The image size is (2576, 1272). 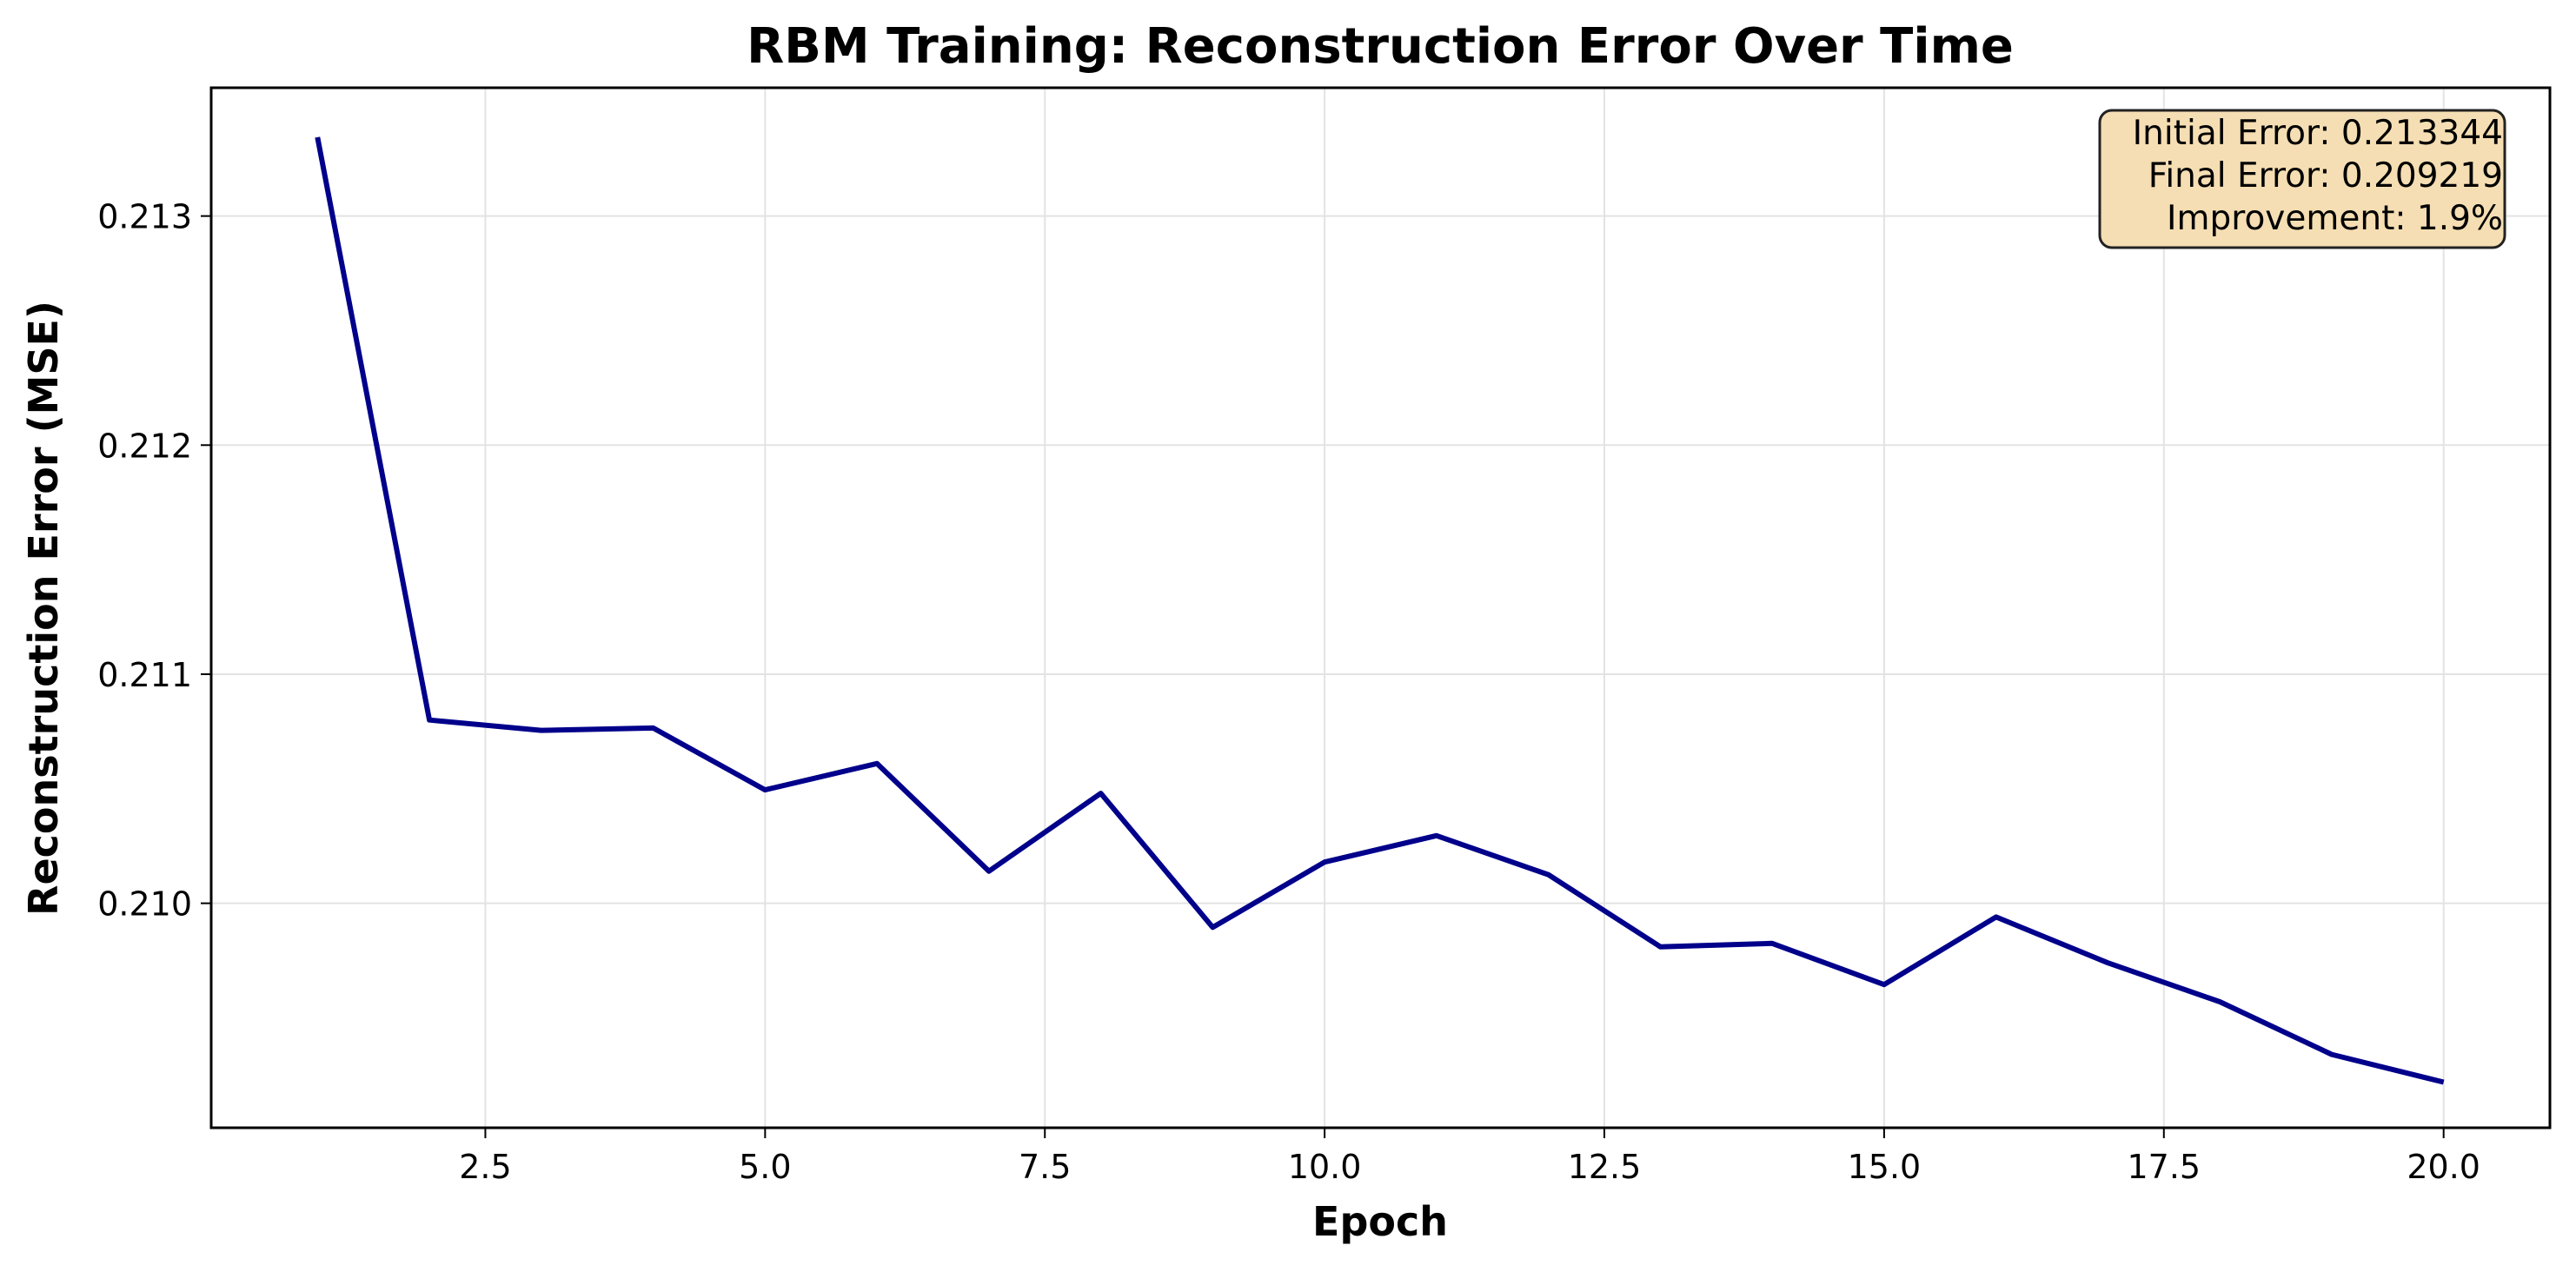 I want to click on x-axis-label: Epoch, so click(x=1380, y=1221).